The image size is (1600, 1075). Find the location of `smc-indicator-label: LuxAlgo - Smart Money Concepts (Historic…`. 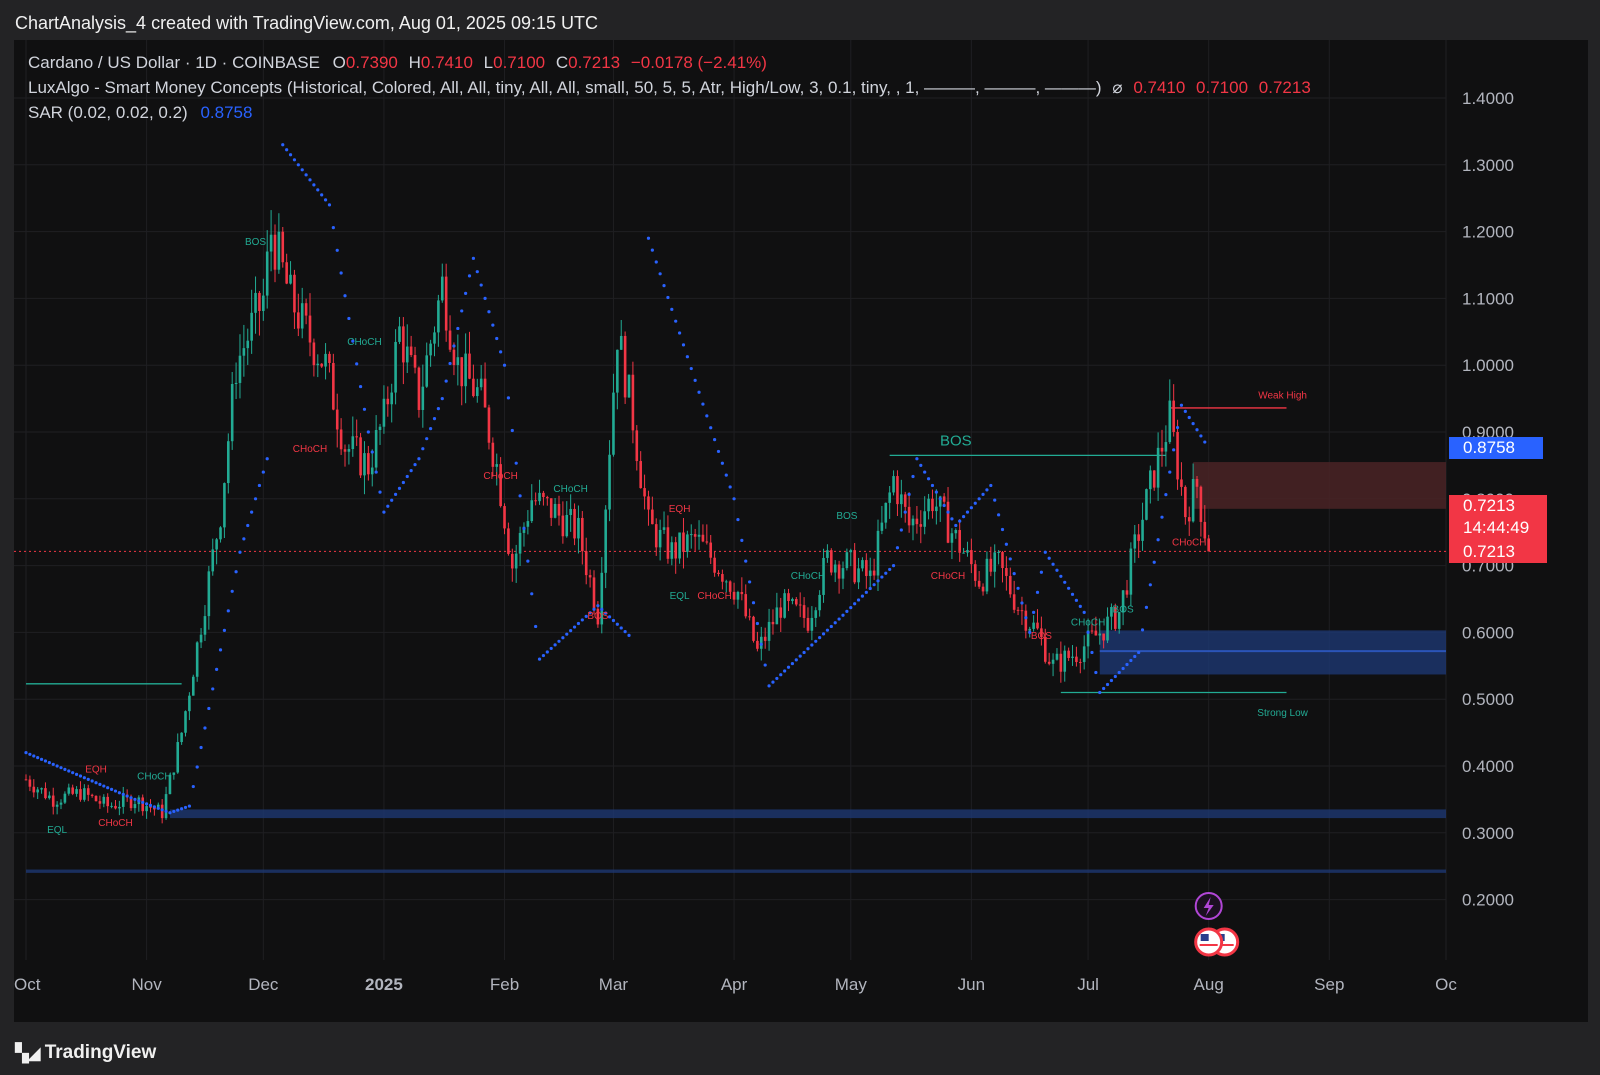

smc-indicator-label: LuxAlgo - Smart Money Concepts (Historic… is located at coordinates (565, 87).